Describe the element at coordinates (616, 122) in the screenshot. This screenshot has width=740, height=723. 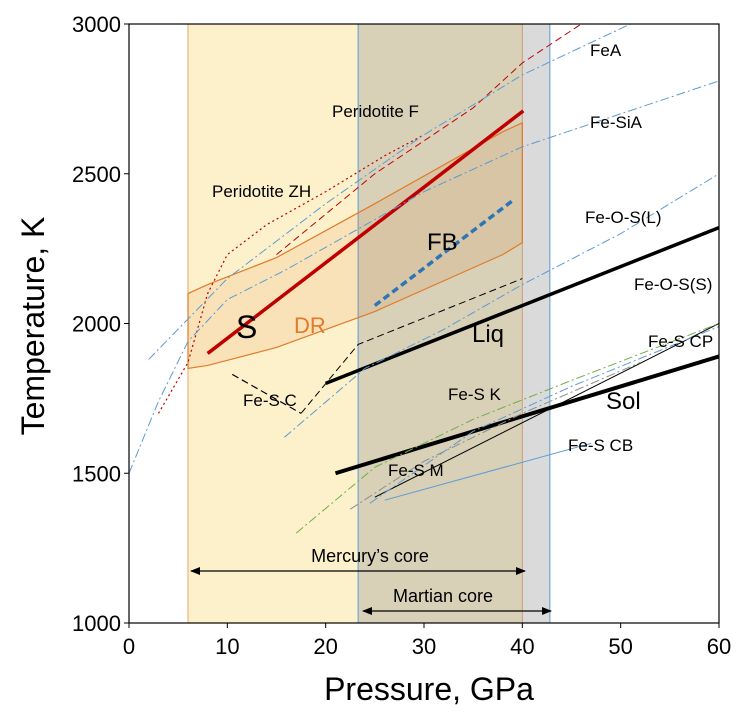
I see `label-fe-sia: Fe-SiA` at that location.